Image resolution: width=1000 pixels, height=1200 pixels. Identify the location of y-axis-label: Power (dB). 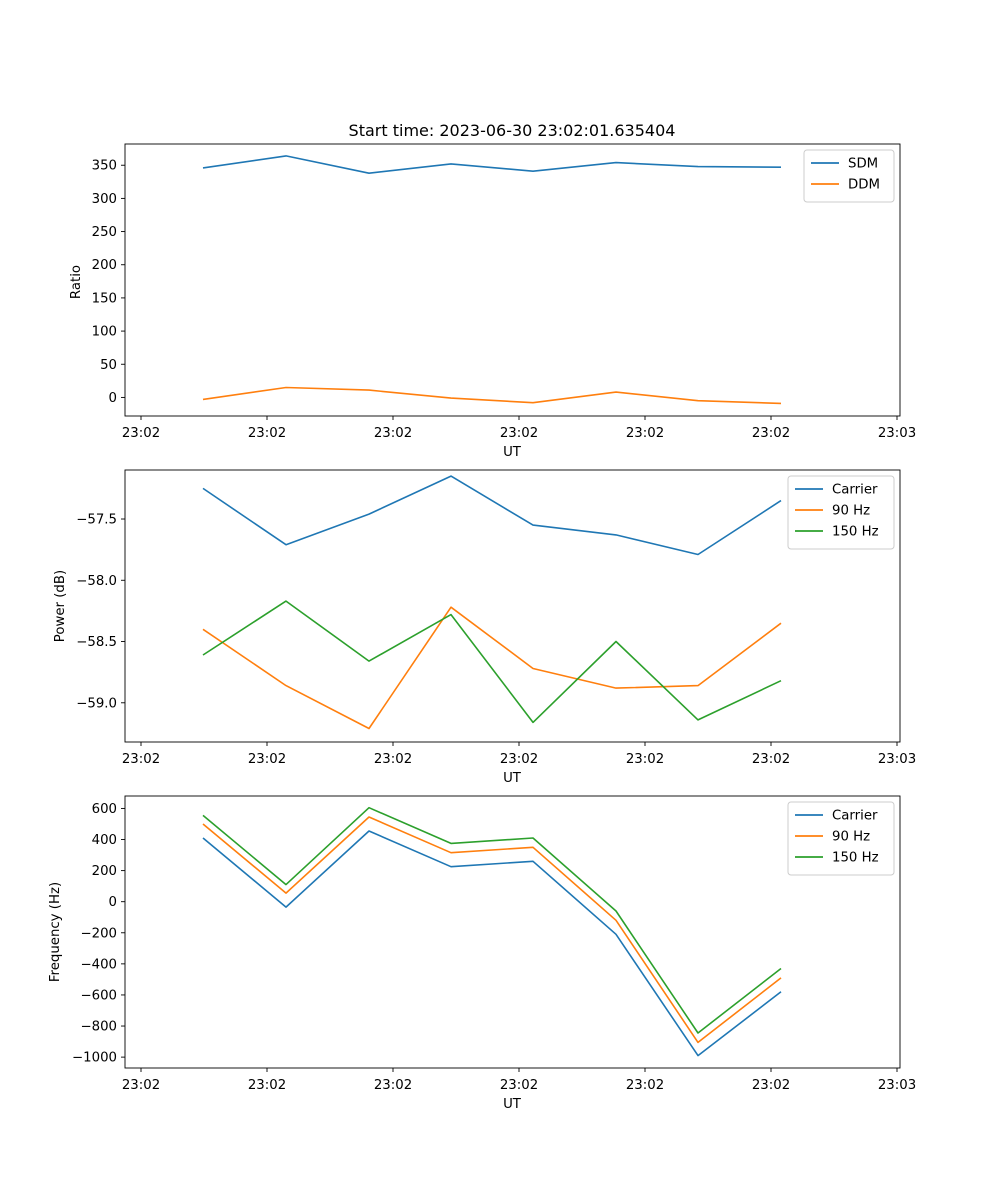
(60, 606).